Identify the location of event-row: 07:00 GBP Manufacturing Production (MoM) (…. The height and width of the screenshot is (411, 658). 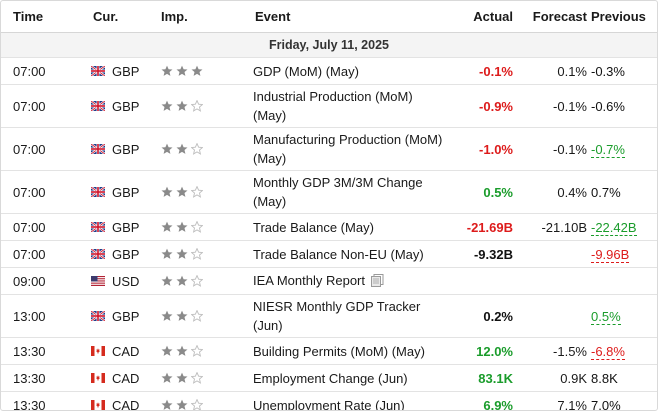
(329, 149).